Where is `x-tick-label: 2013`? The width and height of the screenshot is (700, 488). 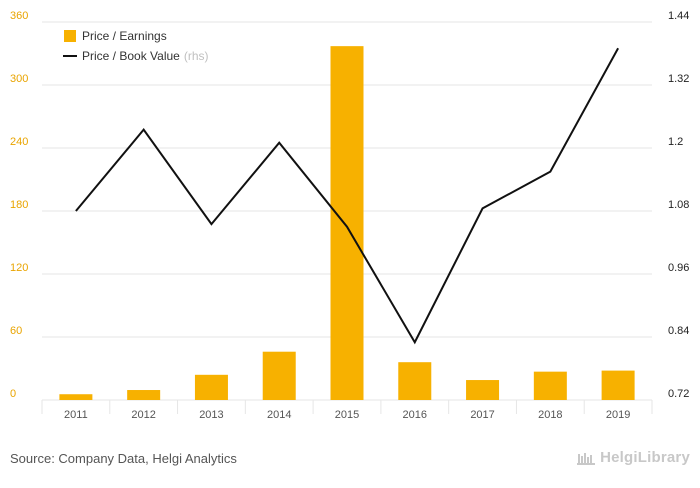
x-tick-label: 2013 is located at coordinates (211, 415).